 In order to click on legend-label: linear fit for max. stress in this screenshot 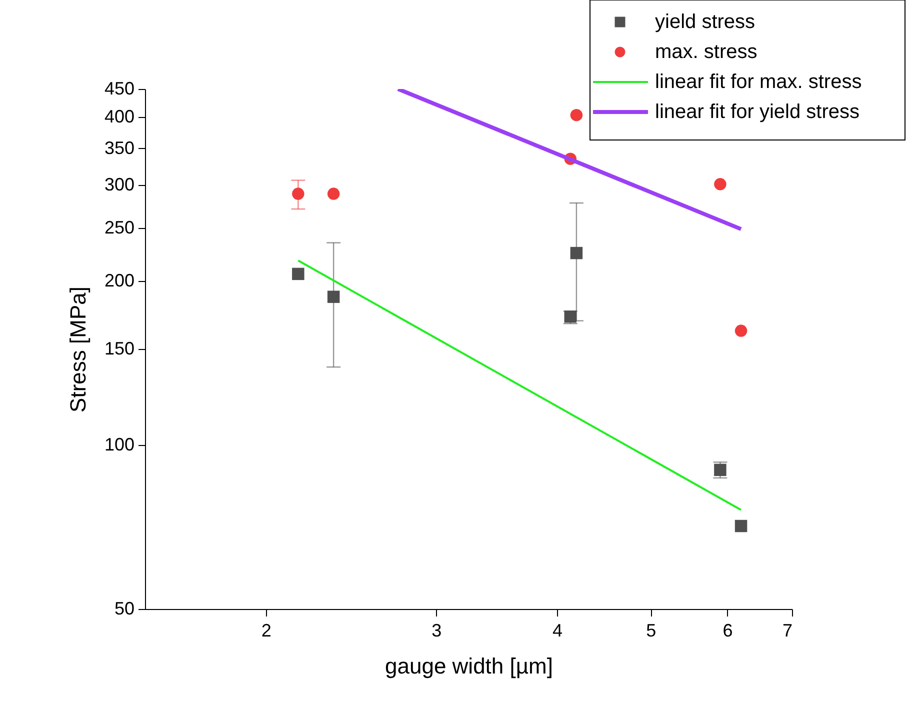, I will do `click(758, 82)`.